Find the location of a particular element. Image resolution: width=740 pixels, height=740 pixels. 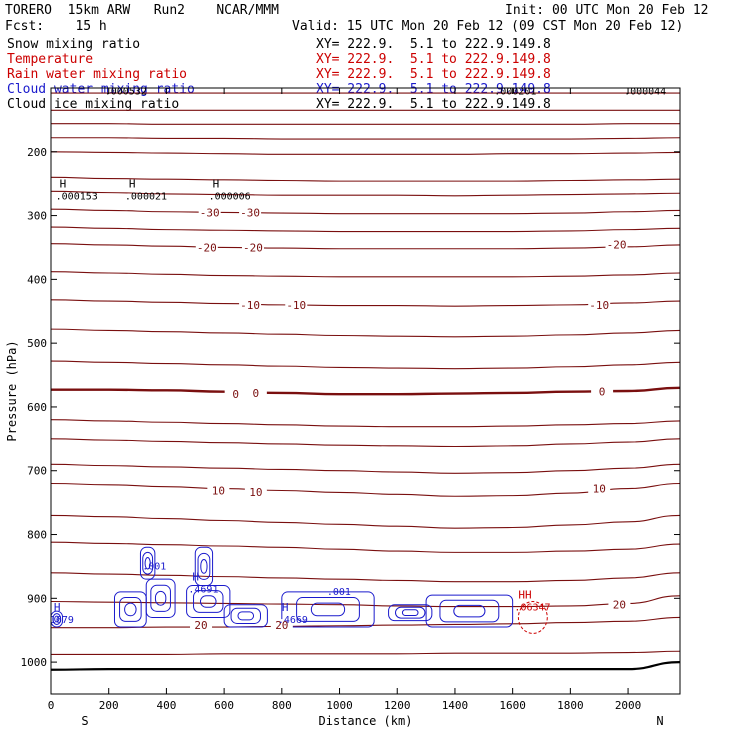

y-tick-label: 800 is located at coordinates (37, 535).